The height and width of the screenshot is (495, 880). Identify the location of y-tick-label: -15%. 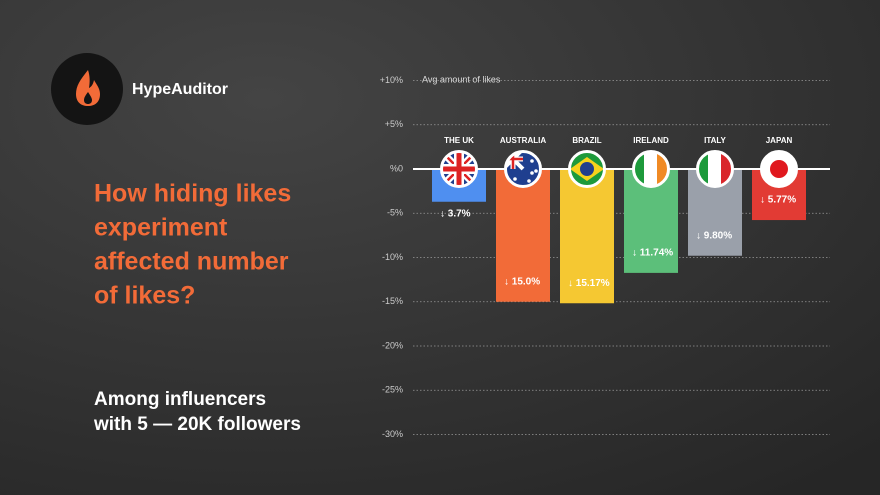
(392, 301).